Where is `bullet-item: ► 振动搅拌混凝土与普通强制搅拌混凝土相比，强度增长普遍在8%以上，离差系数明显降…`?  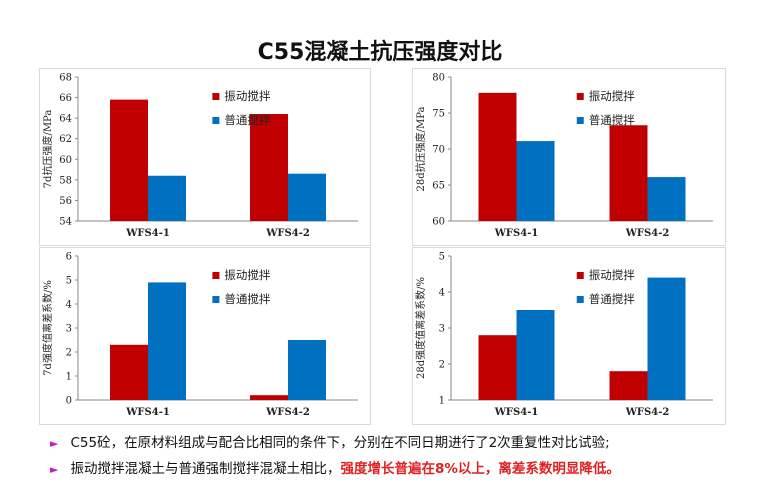
bullet-item: ► 振动搅拌混凝土与普通强制搅拌混凝土相比，强度增长普遍在8%以上，离差系数明显降… is located at coordinates (400, 469).